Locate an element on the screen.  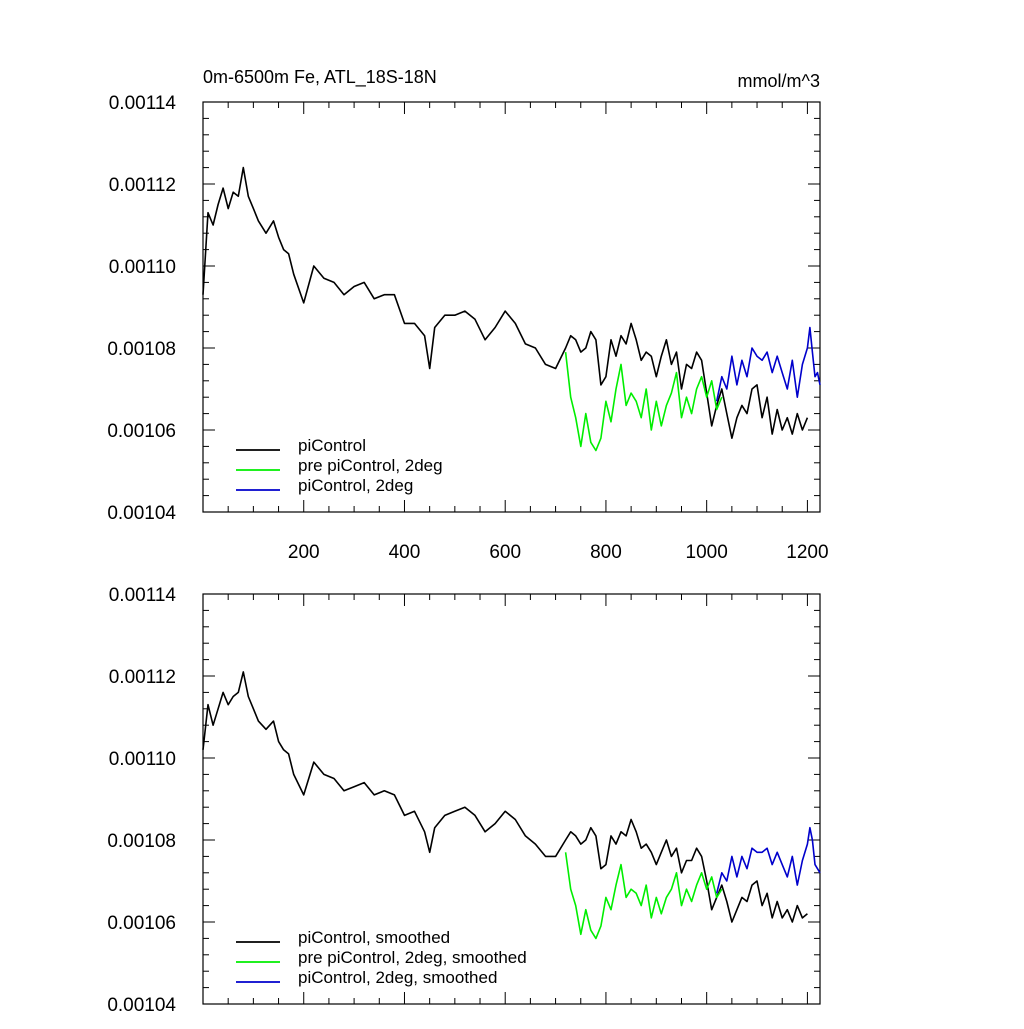
x-tick-labels: 200 400 600 800 1000 1200 is located at coordinates (558, 552).